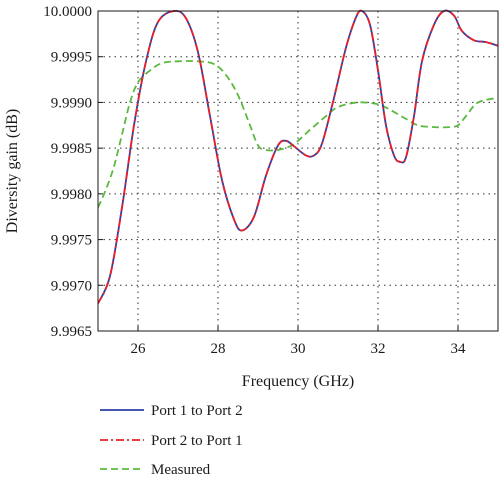 This screenshot has width=500, height=483. Describe the element at coordinates (298, 349) in the screenshot. I see `x-tick-label: 30` at that location.